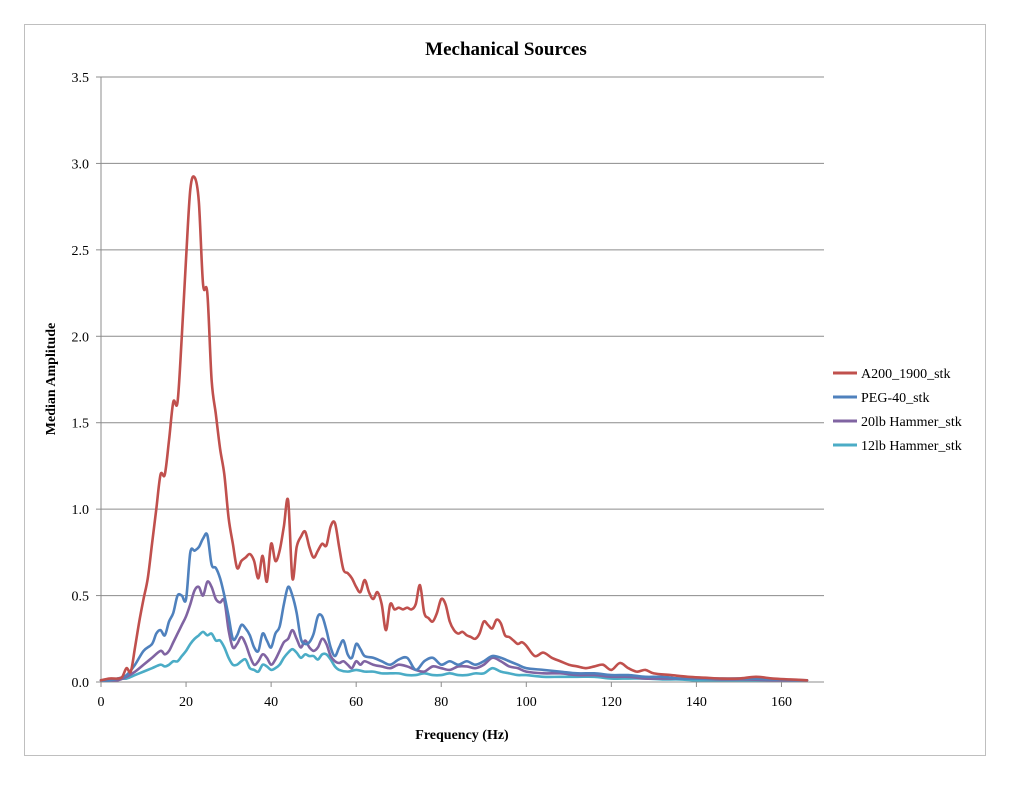  Describe the element at coordinates (905, 374) in the screenshot. I see `legend-label: A200_1900_stk` at that location.